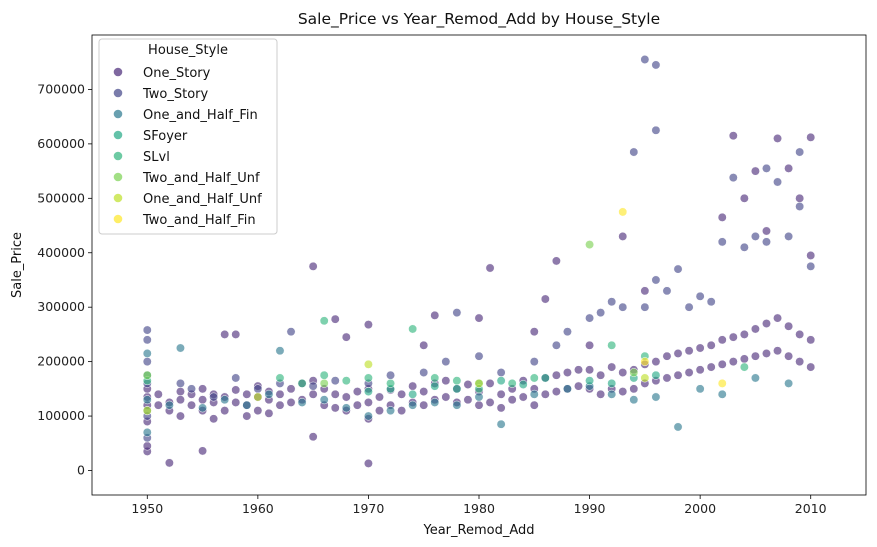 The height and width of the screenshot is (547, 877). I want to click on legend-label: One_and_Half_Unf, so click(202, 199).